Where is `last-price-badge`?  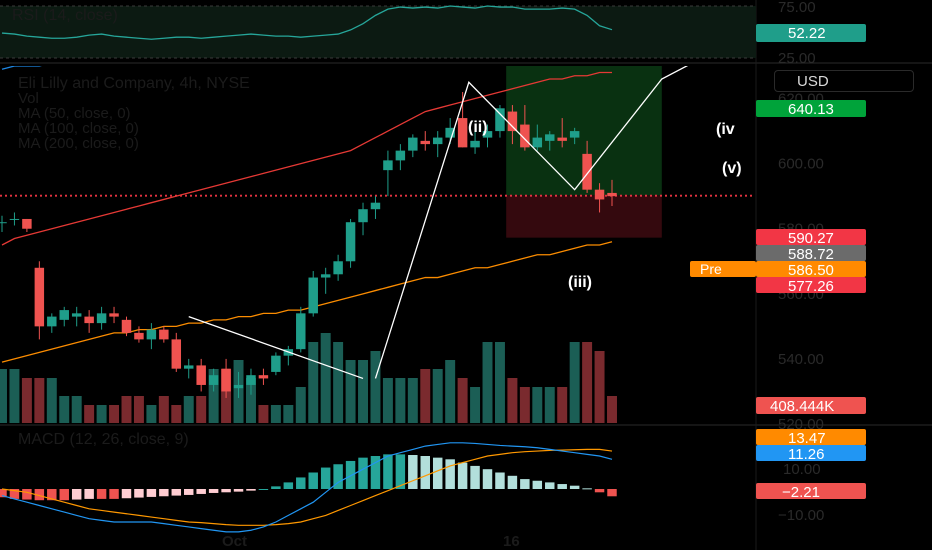 last-price-badge is located at coordinates (811, 253).